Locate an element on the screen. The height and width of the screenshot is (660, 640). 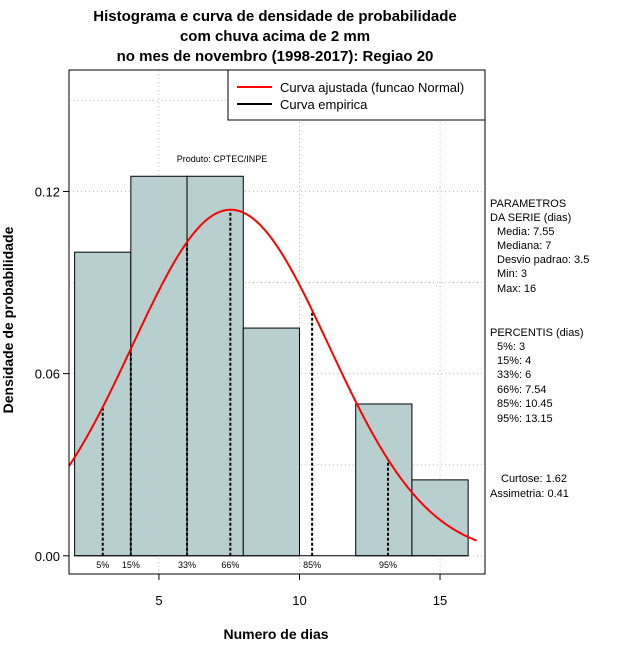
legend-label-fitted: Curva ajustada (funcao Normal) is located at coordinates (372, 87).